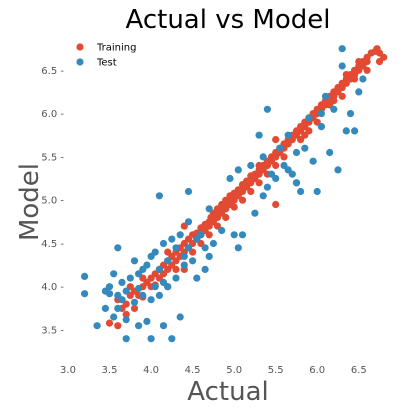  I want to click on x-axis-label: Actual, so click(227, 392).